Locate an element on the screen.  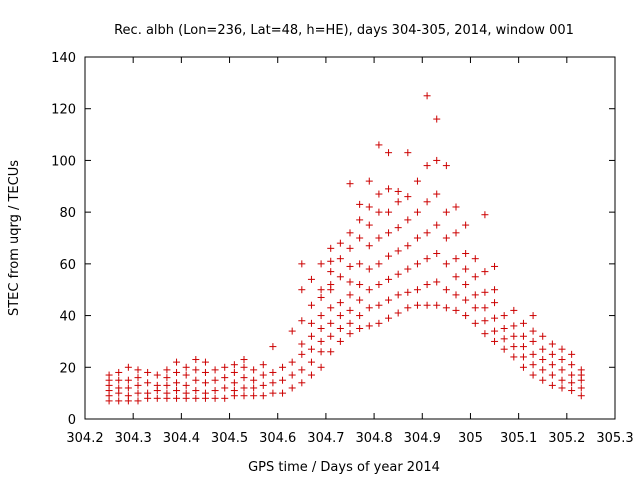
x-tick-label: 305.2 is located at coordinates (566, 438).